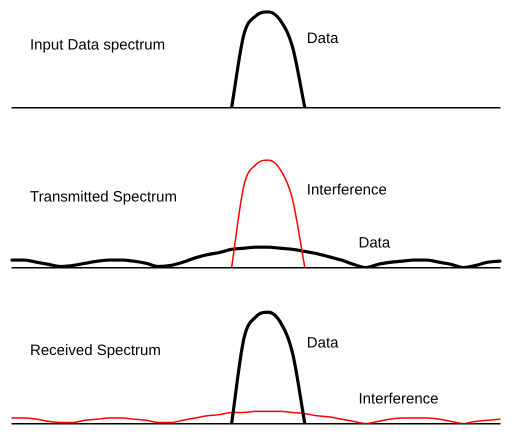 This screenshot has width=512, height=446. I want to click on text: Transmitted Spectrum, so click(103, 197).